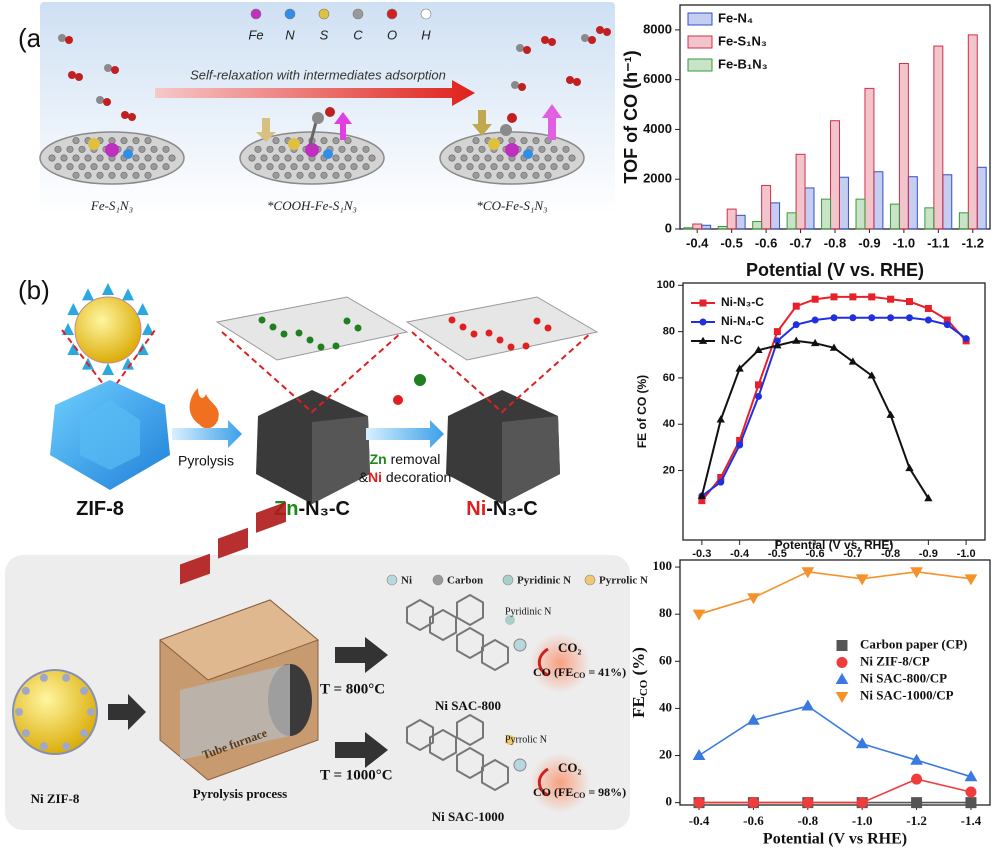  Describe the element at coordinates (700, 42) in the screenshot. I see `legend-swatch` at that location.